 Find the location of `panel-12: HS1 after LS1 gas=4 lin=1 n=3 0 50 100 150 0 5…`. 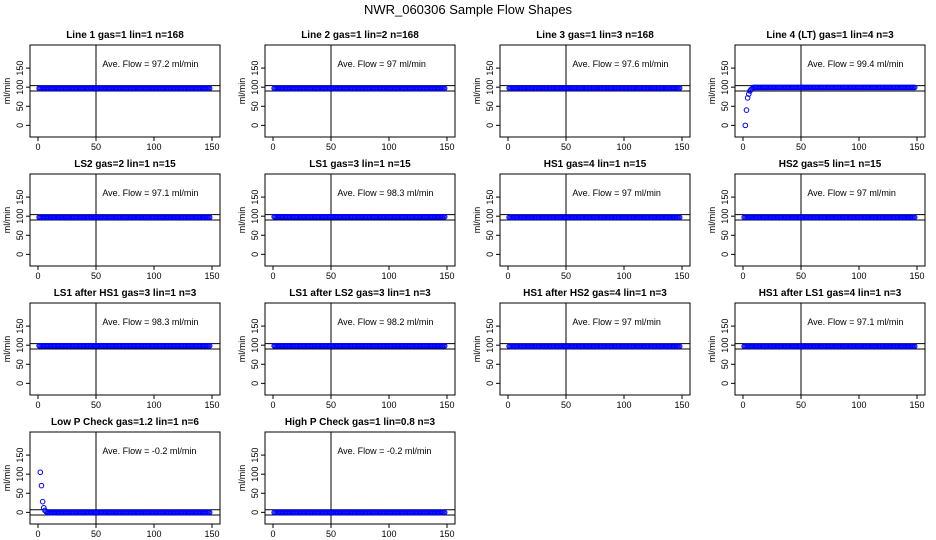

panel-12: HS1 after LS1 gas=4 lin=1 n=3 0 50 100 150 0 5… is located at coordinates (816, 349).